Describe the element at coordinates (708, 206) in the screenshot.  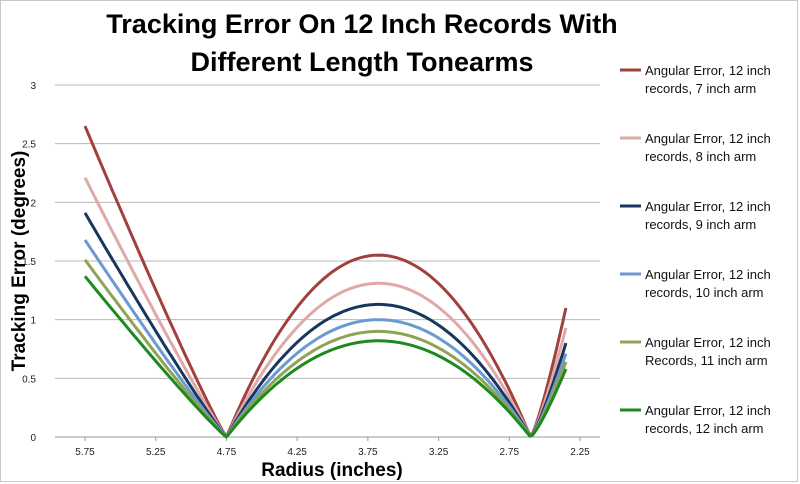
I see `legend-label-3: Angular Error, 12 inch` at that location.